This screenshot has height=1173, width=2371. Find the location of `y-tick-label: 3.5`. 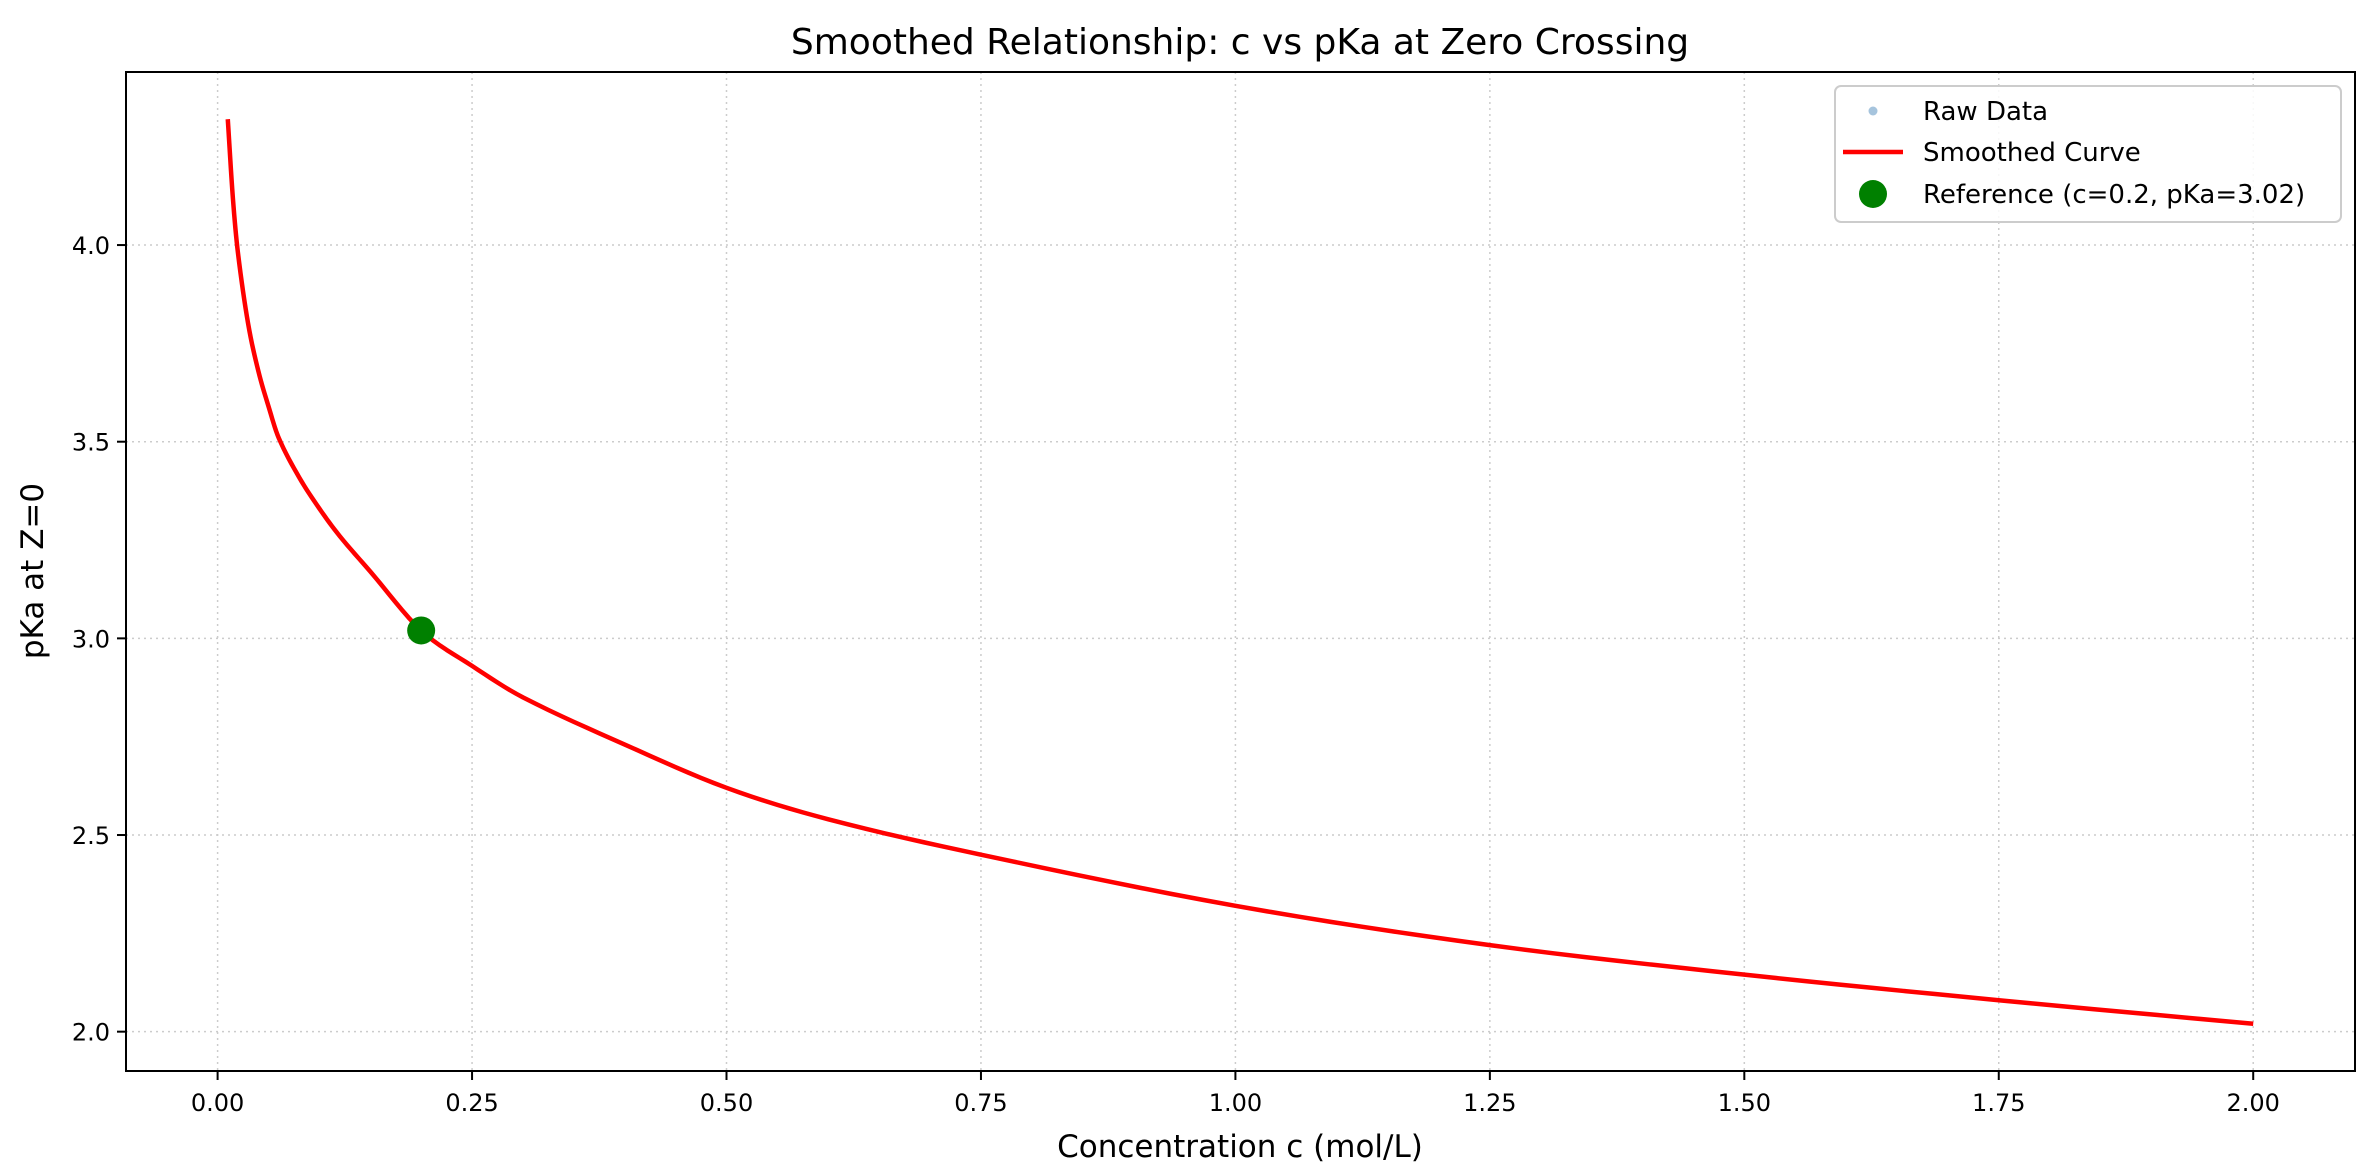

y-tick-label: 3.5 is located at coordinates (91, 443).